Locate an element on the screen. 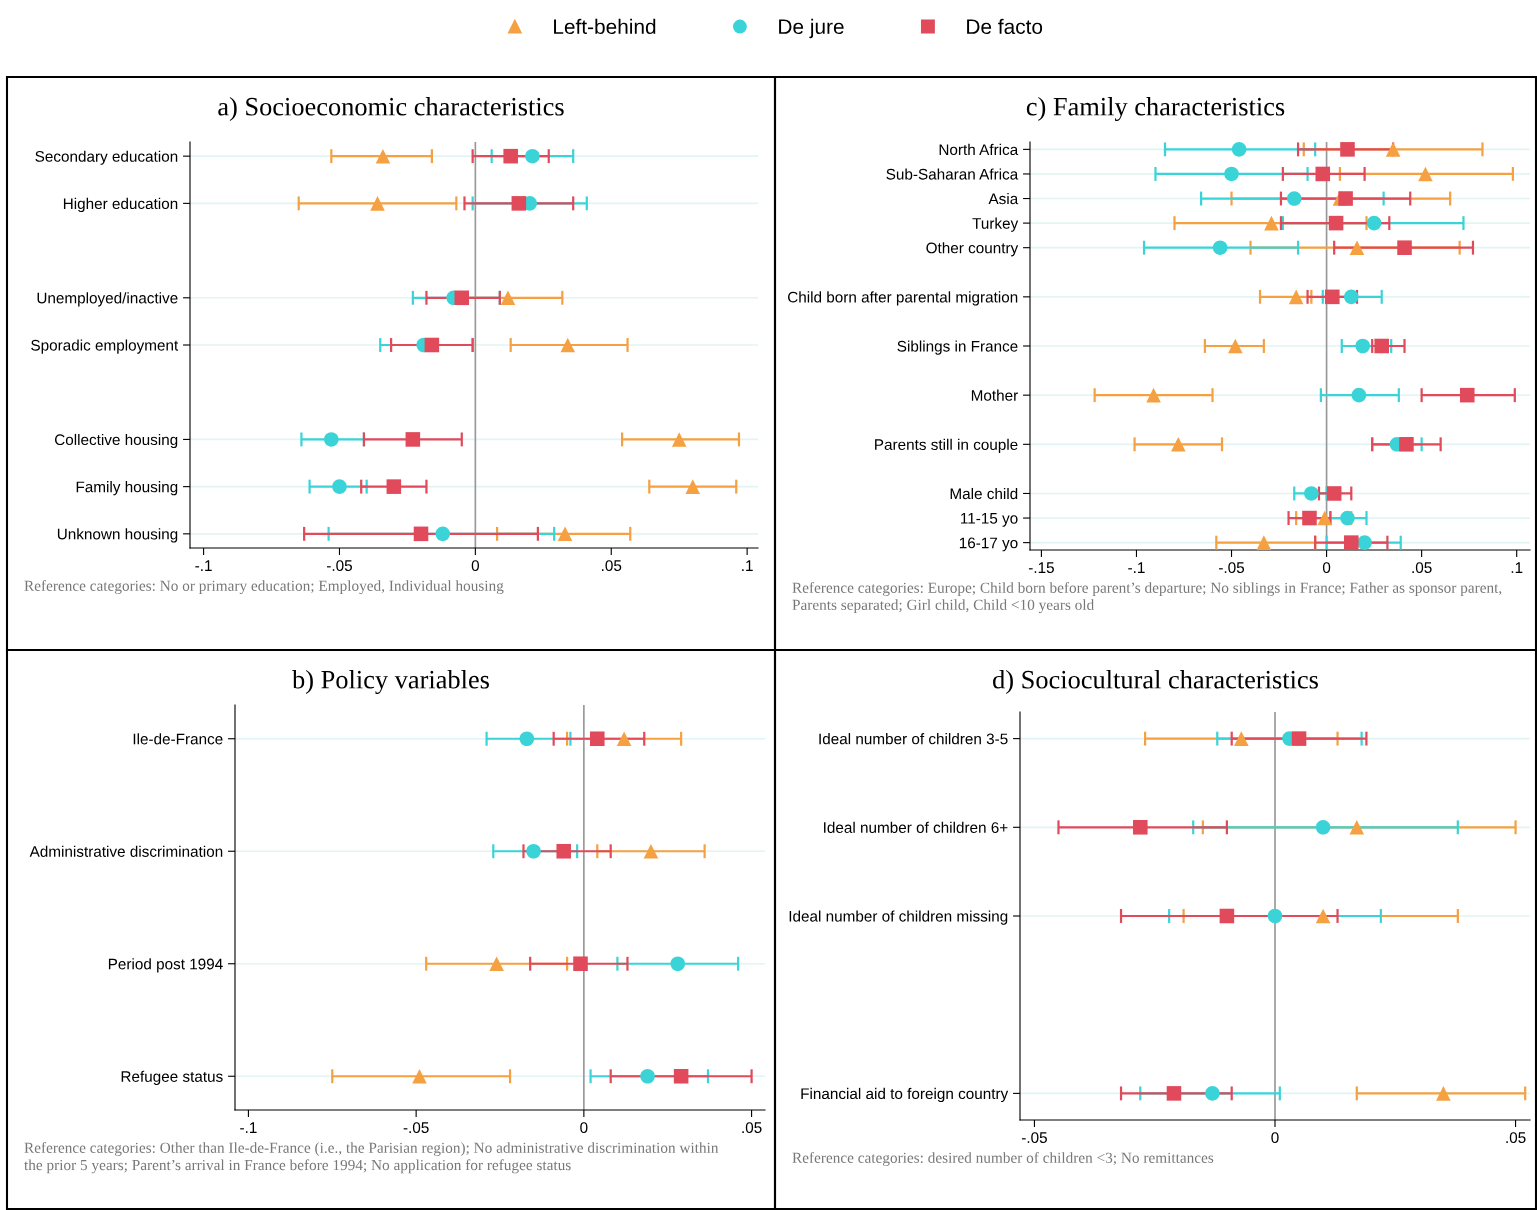 The height and width of the screenshot is (1210, 1537). text: Reference categories: desired number of children <3; No remittances is located at coordinates (1003, 1159).